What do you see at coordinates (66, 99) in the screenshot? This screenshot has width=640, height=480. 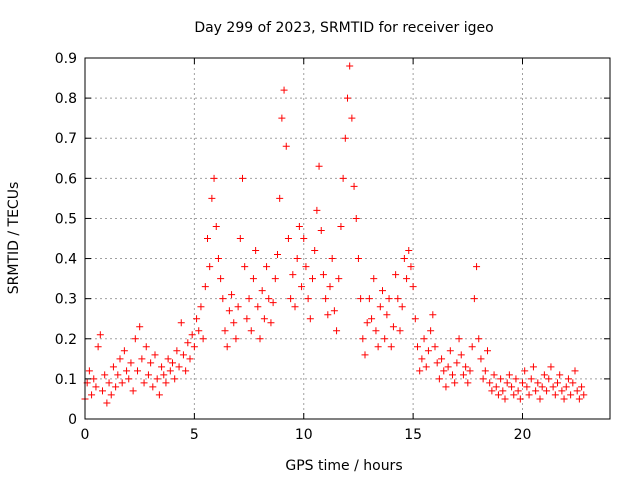 I see `y-tick-label: 0.8` at bounding box center [66, 99].